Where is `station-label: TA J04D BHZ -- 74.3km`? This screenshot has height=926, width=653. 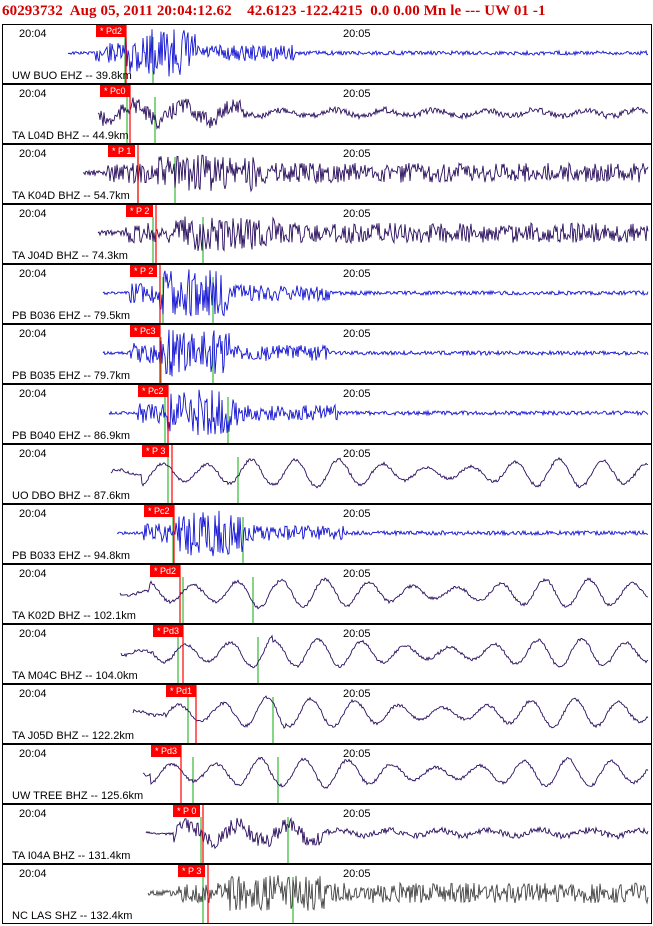
station-label: TA J04D BHZ -- 74.3km is located at coordinates (70, 256).